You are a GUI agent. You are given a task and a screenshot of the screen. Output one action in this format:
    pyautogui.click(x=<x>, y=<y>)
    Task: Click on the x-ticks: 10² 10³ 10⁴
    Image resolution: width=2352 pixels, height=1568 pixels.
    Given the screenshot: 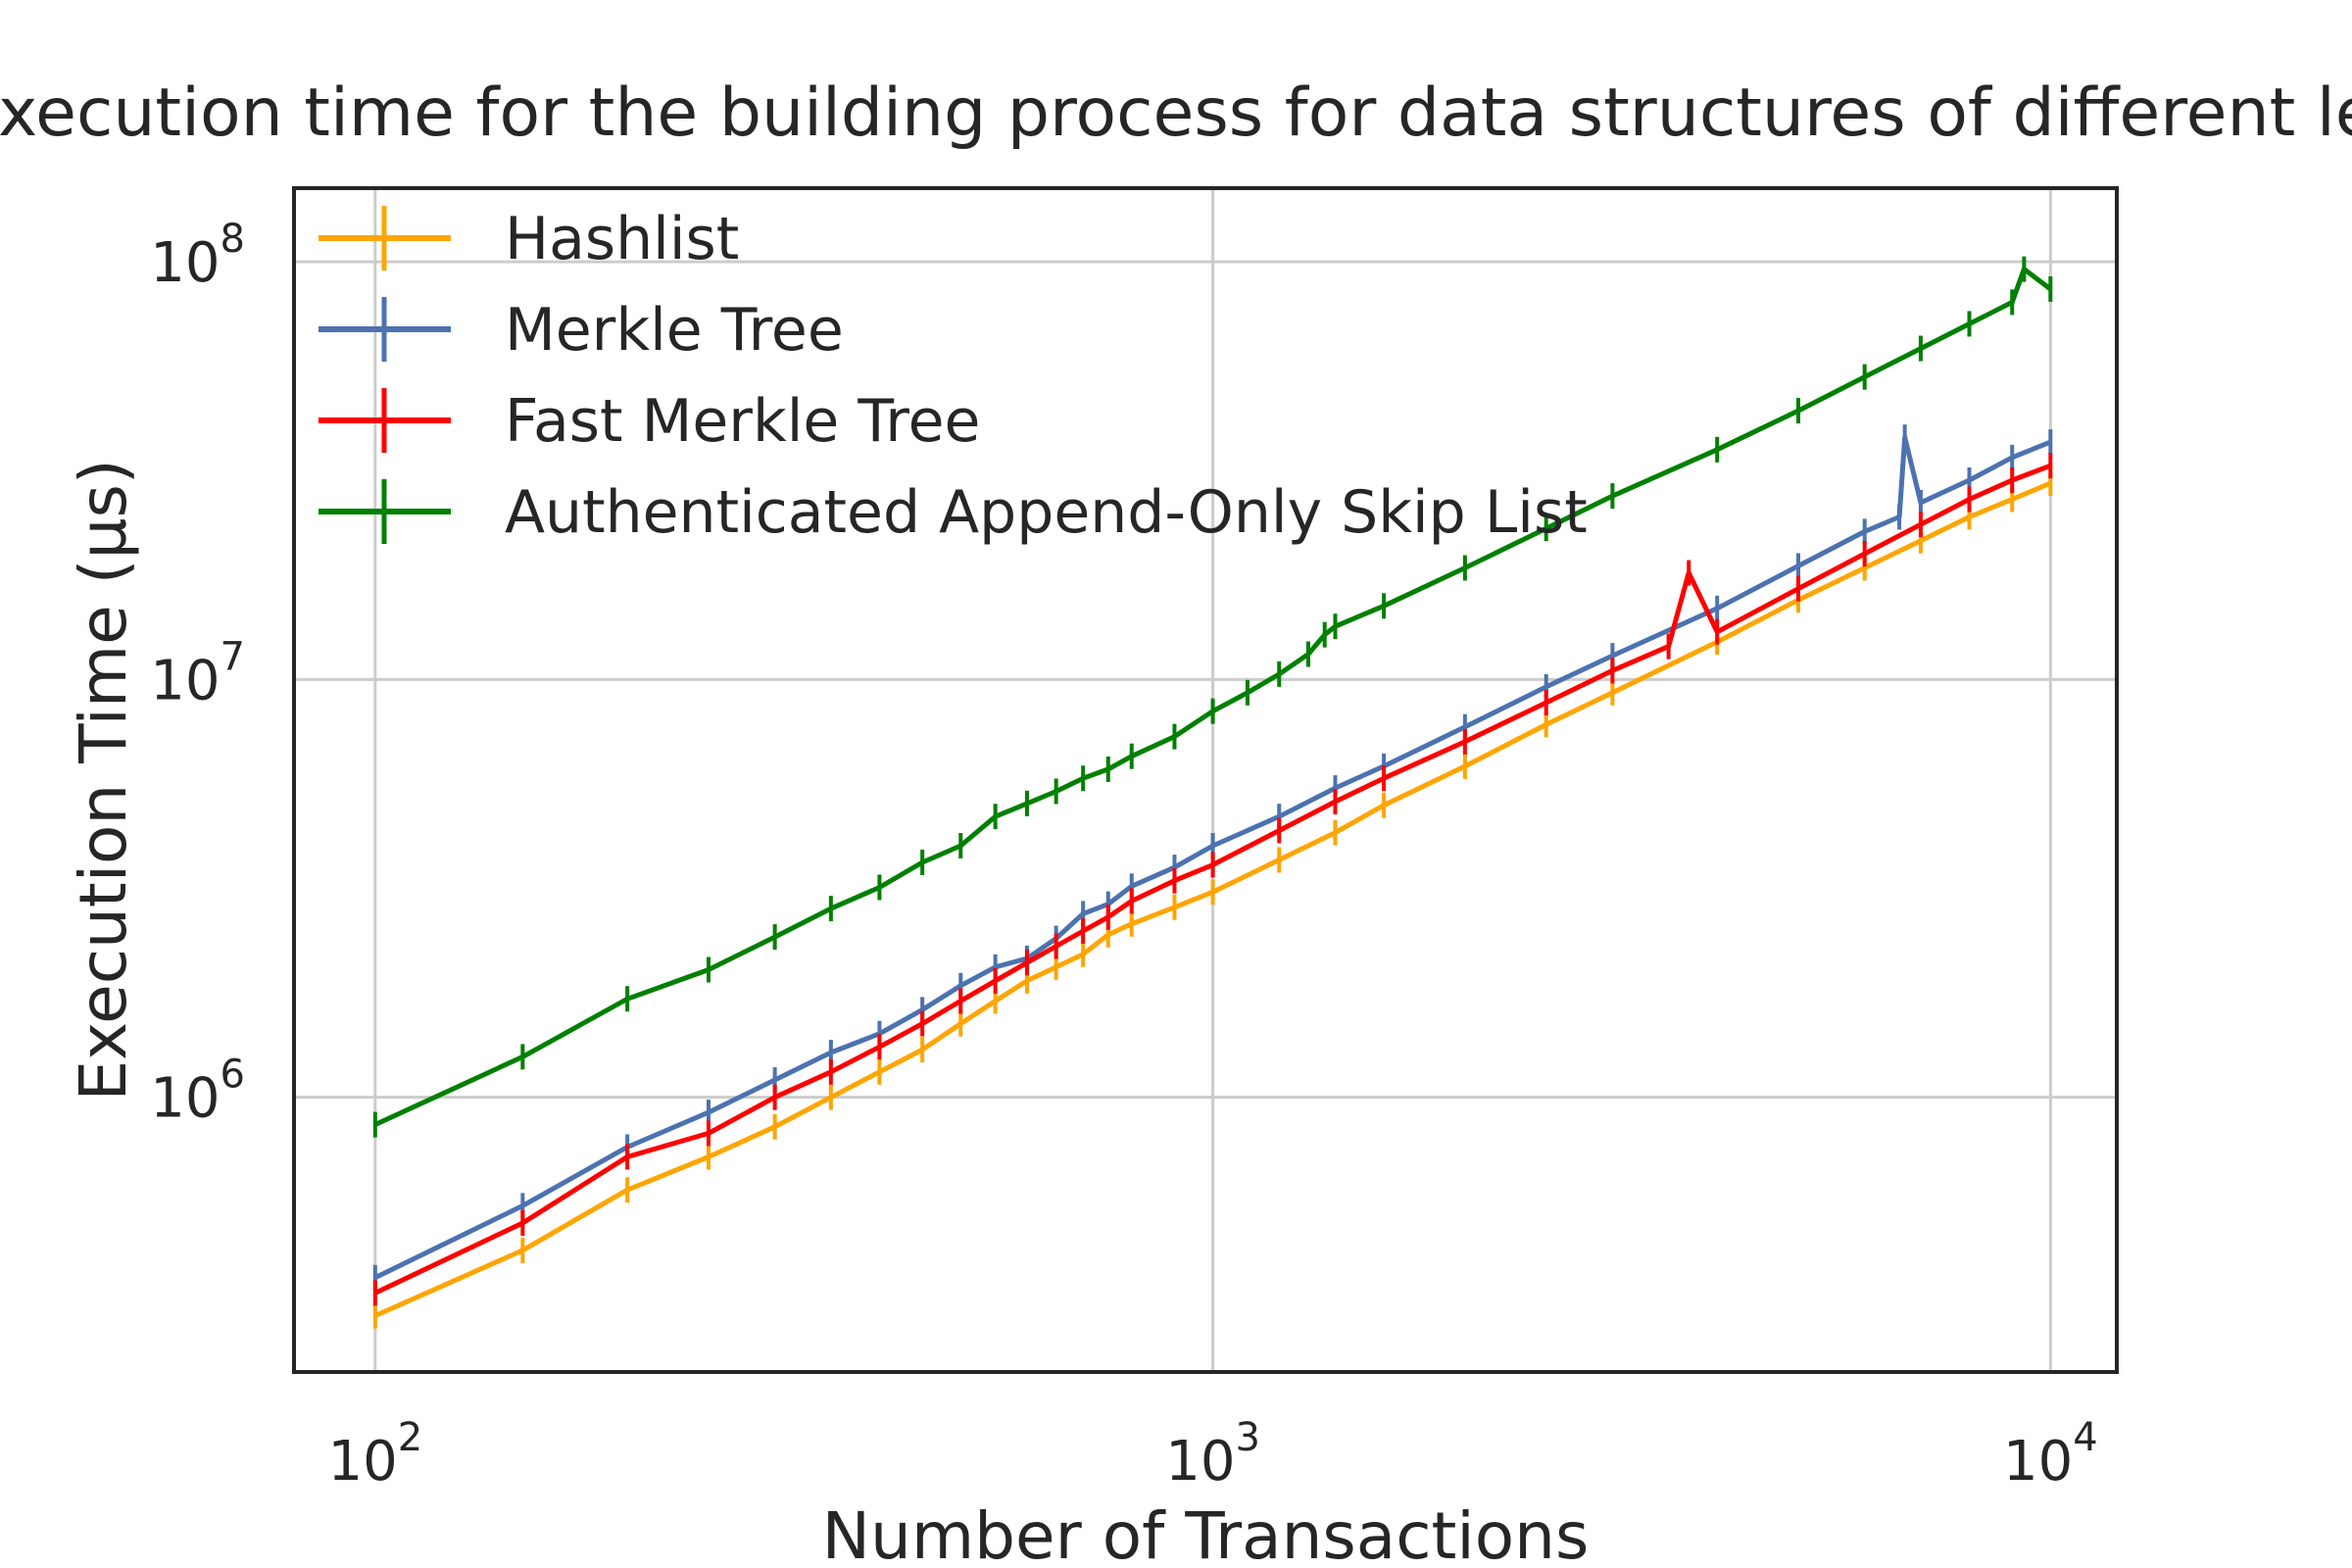 What is the action you would take?
    pyautogui.click(x=1212, y=1454)
    